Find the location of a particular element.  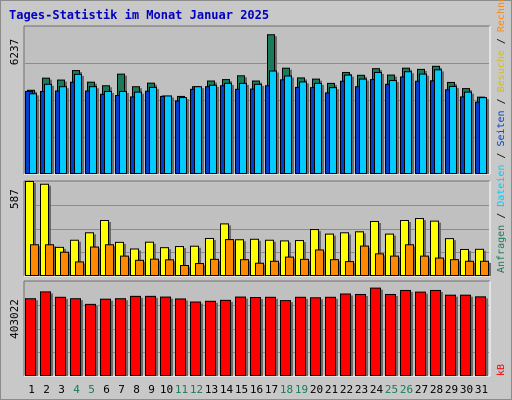

bar-dateien-day-6-body is located at coordinates (108, 132).